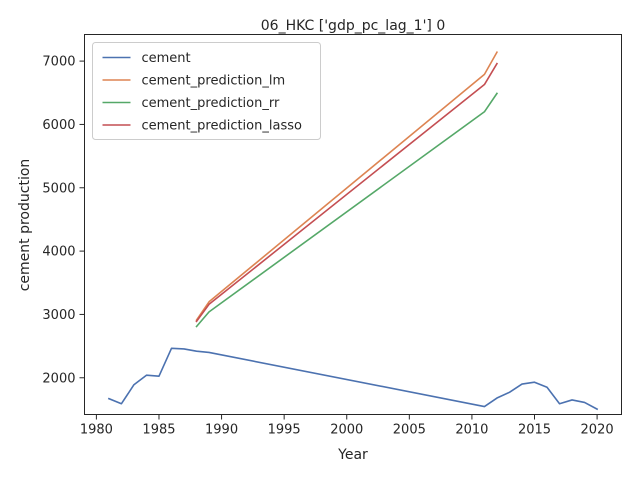  I want to click on x-tick-label: 1990, so click(221, 430).